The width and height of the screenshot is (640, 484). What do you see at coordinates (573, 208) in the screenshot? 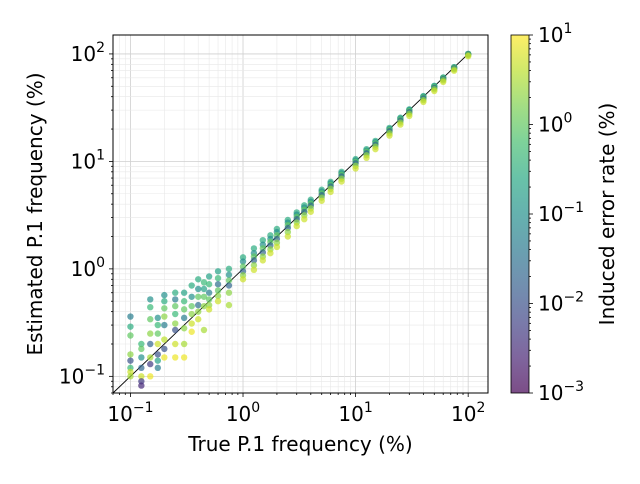
I see `tick-exponent: −1` at bounding box center [573, 208].